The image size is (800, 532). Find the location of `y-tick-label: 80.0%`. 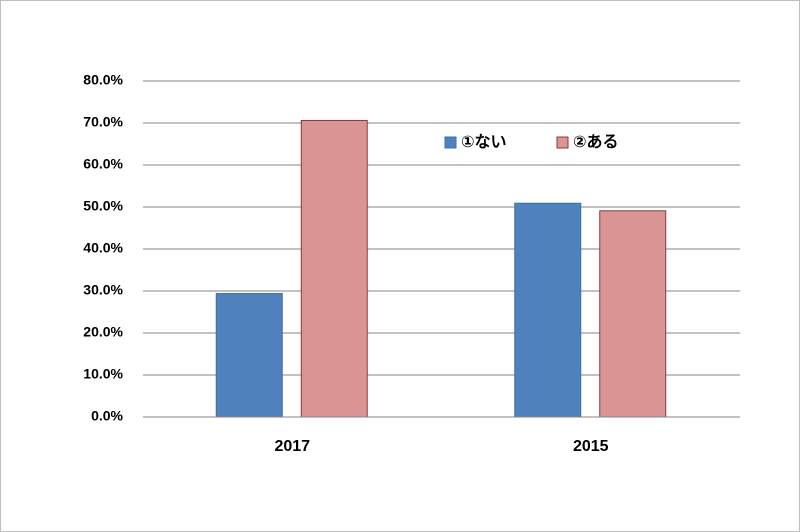

y-tick-label: 80.0% is located at coordinates (103, 80).